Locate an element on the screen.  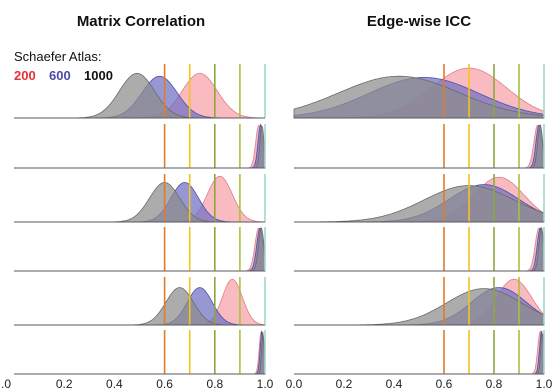
edgewise-icc-x-axis: 0.0 0.2 0.4 0.6 0.8 1.0 is located at coordinates (419, 384).